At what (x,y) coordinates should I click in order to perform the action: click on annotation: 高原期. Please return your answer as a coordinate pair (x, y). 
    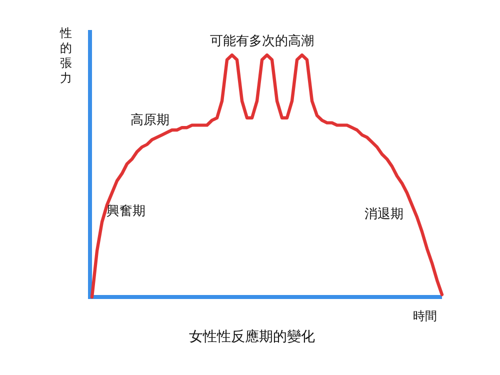
    Looking at the image, I should click on (150, 120).